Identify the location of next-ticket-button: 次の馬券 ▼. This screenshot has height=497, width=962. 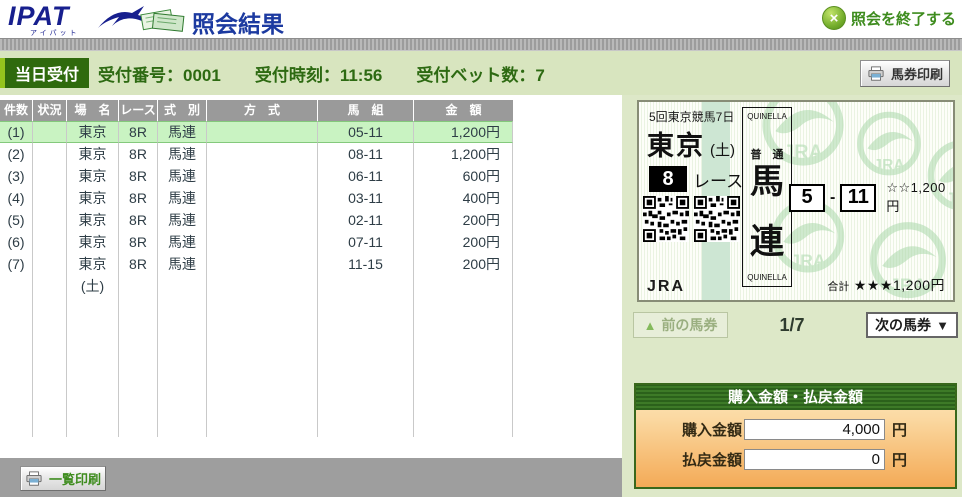
(912, 325).